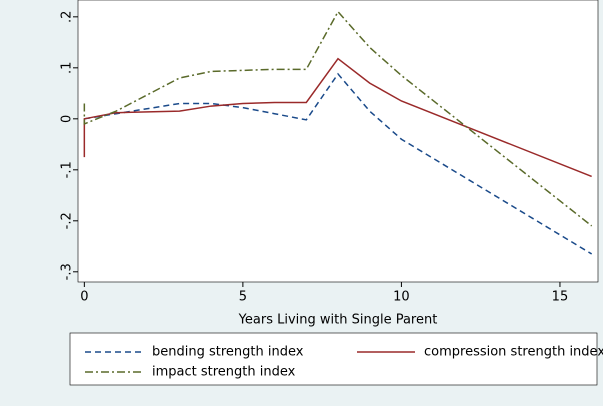 Image resolution: width=603 pixels, height=406 pixels. I want to click on y-tick-label: -.2, so click(67, 220).